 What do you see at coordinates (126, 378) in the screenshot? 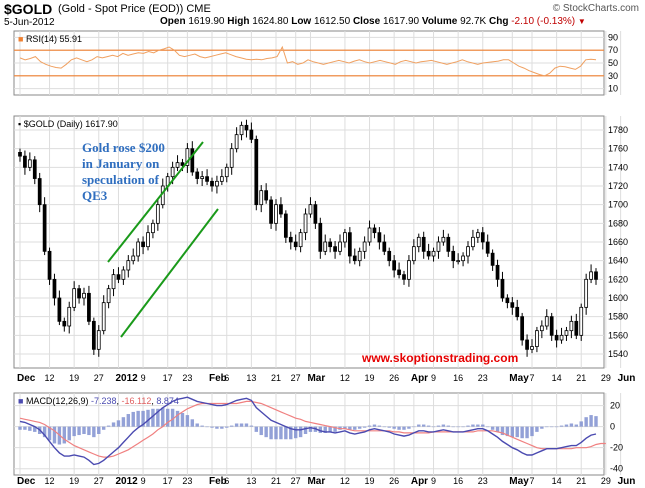
I see `price-x-label: 2012` at bounding box center [126, 378].